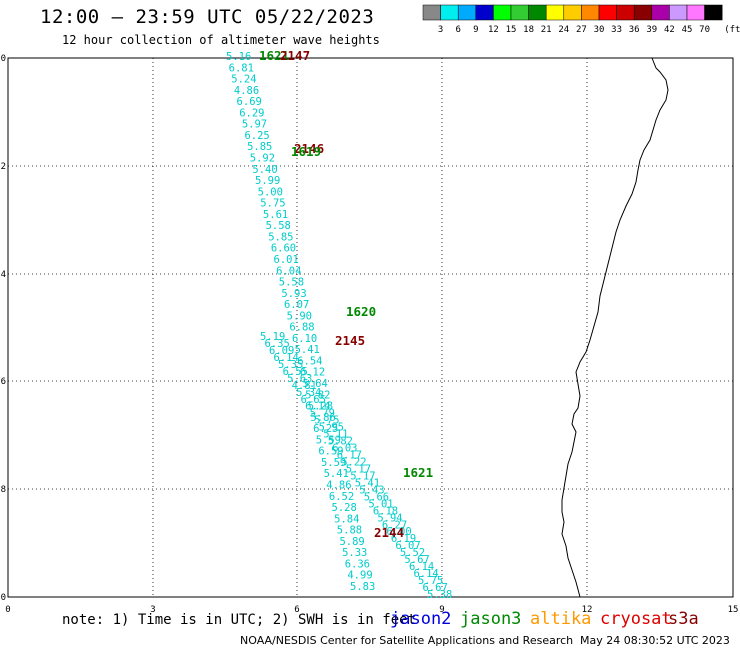  Describe the element at coordinates (3, 382) in the screenshot. I see `y-tick-label: -16` at that location.